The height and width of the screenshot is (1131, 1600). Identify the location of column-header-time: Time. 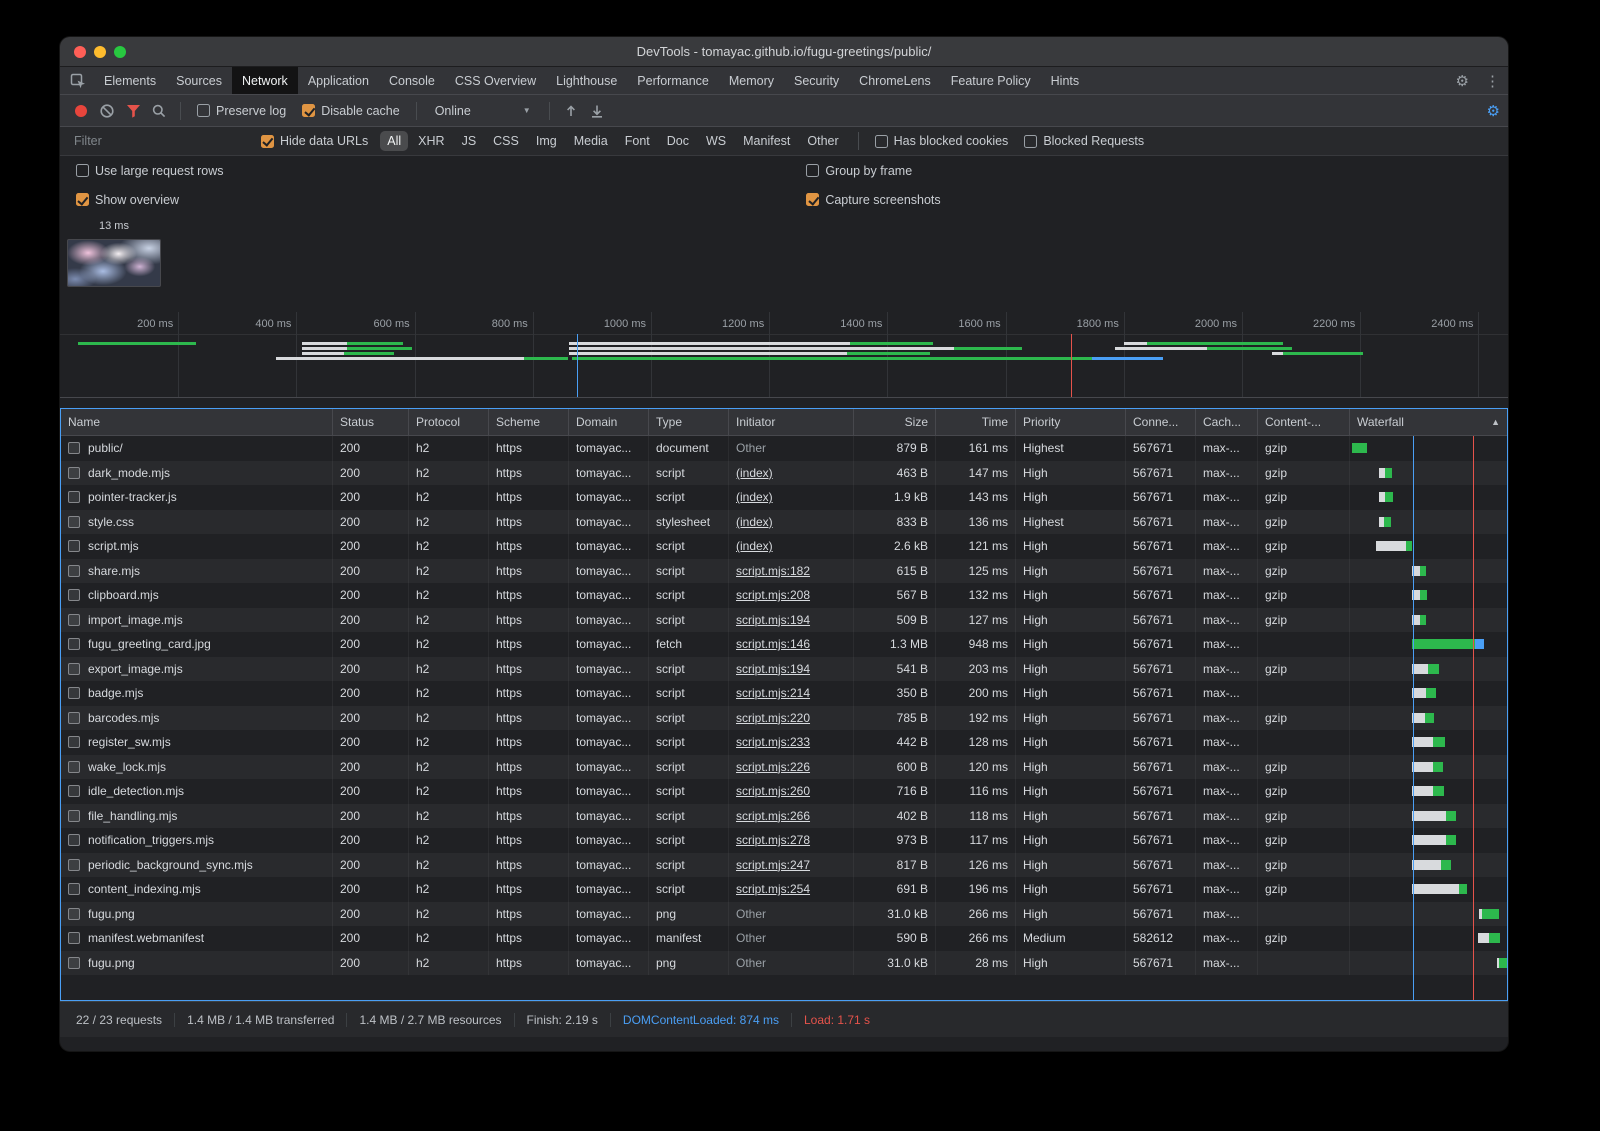
(976, 422).